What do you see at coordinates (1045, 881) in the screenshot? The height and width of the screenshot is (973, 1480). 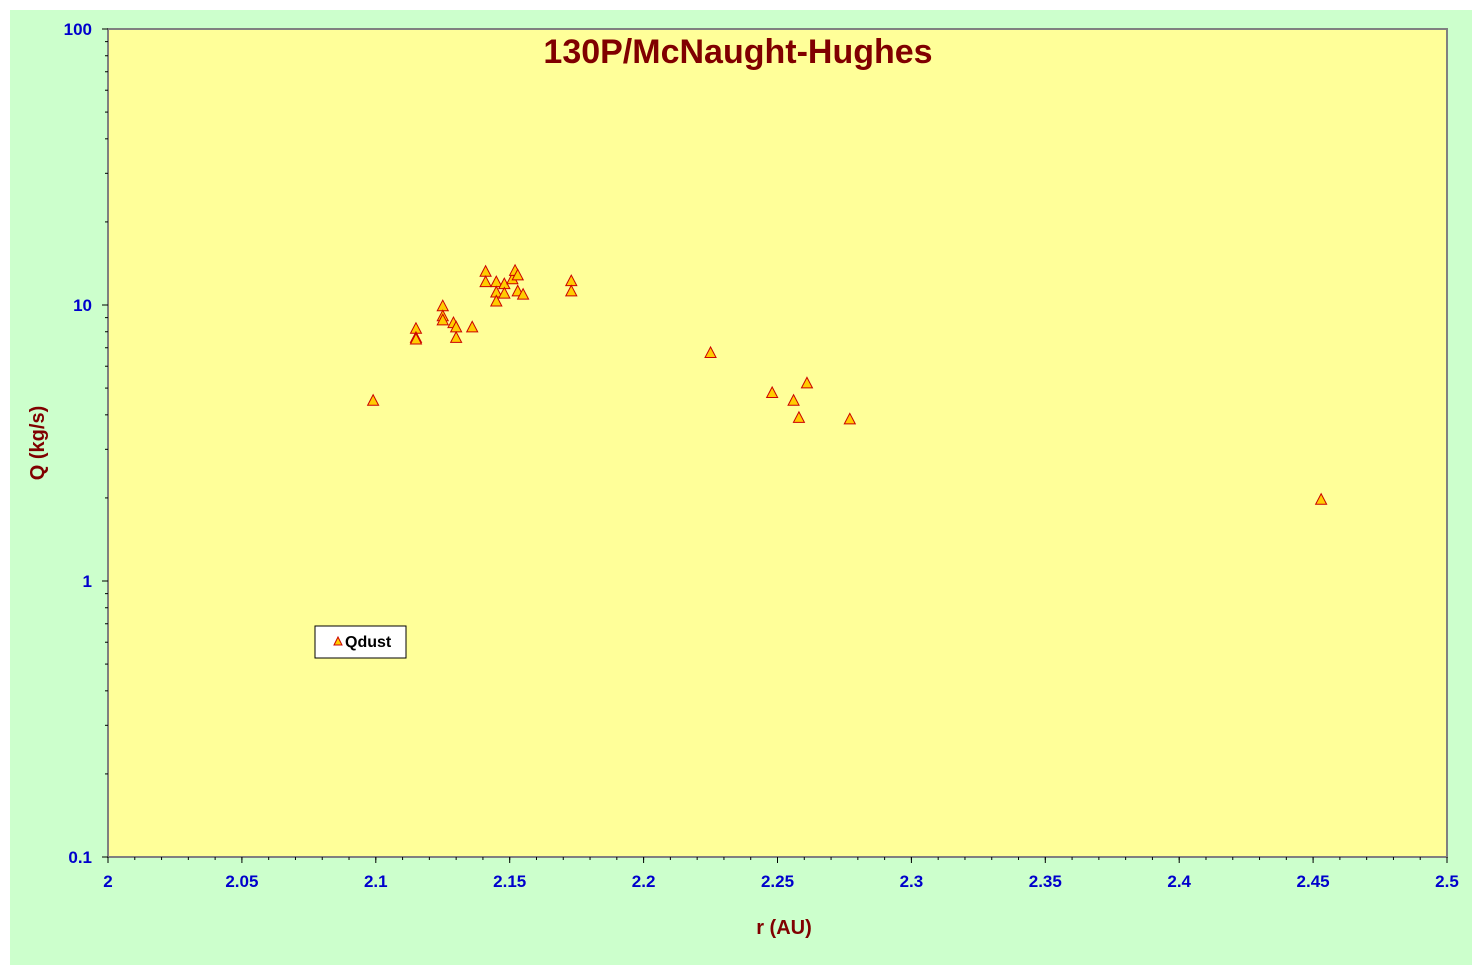 I see `x-tick-label: 2.35` at bounding box center [1045, 881].